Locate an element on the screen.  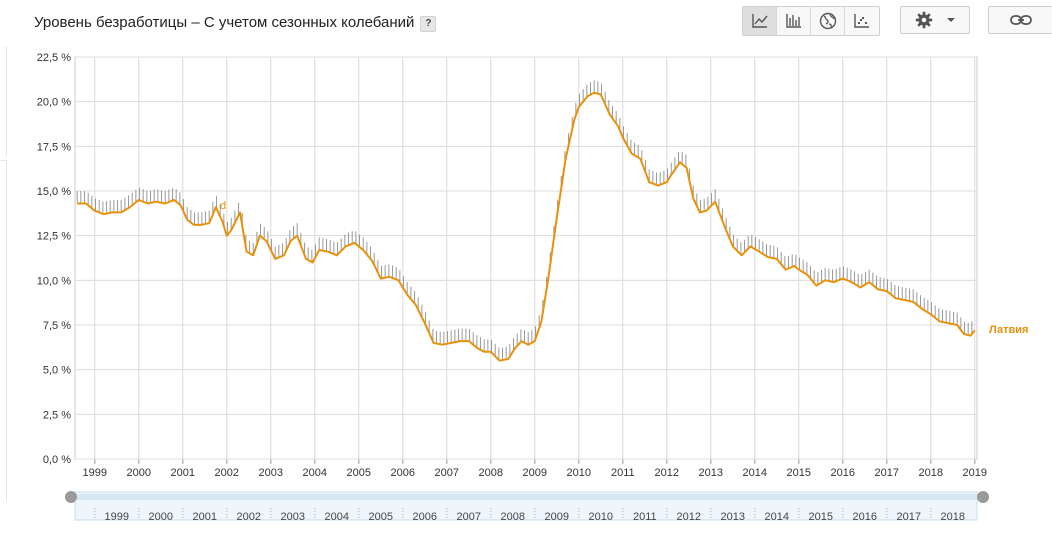
navigator-left-handle is located at coordinates (71, 497).